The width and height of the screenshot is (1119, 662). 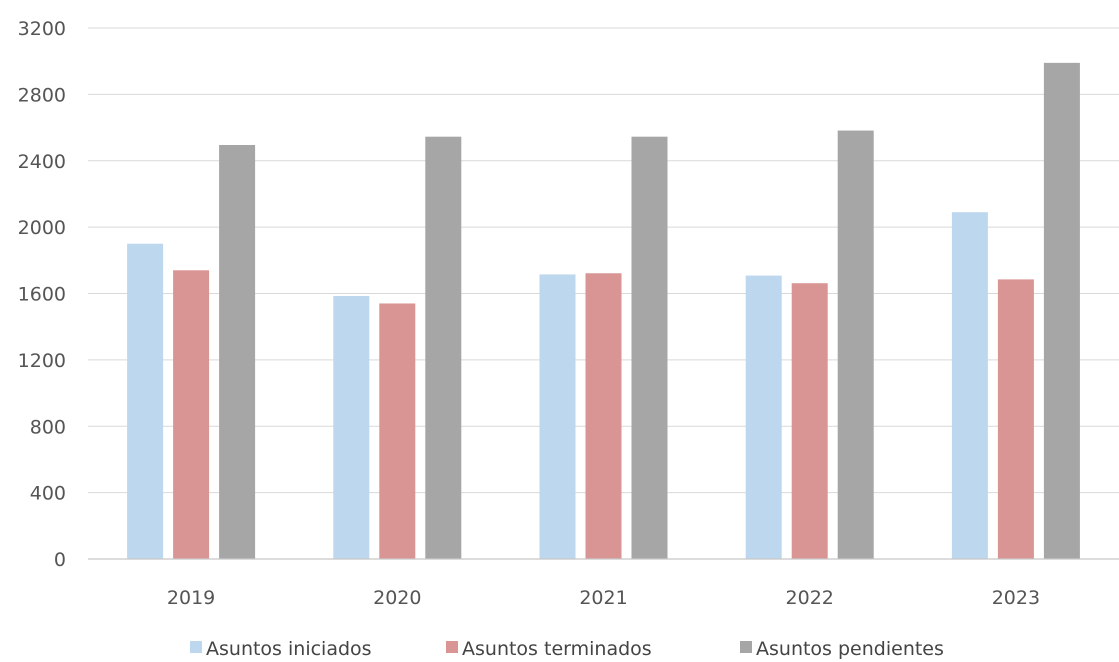 I want to click on x-tick-label: 2023, so click(x=1016, y=598).